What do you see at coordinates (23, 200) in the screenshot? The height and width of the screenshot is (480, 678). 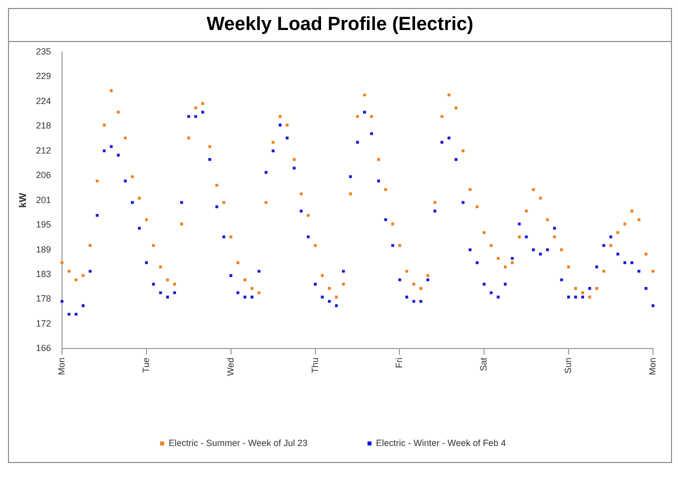 I see `y-axis-title: kW` at bounding box center [23, 200].